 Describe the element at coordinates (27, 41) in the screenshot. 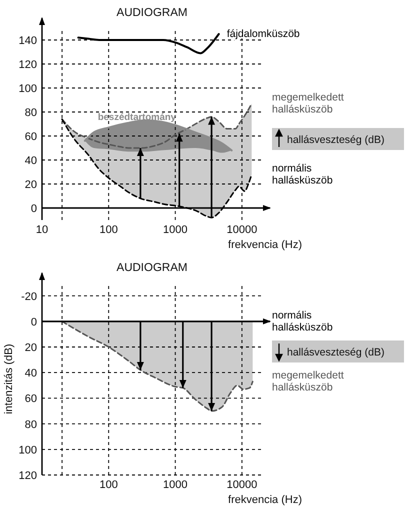

I see `y-tick-label: 140` at that location.